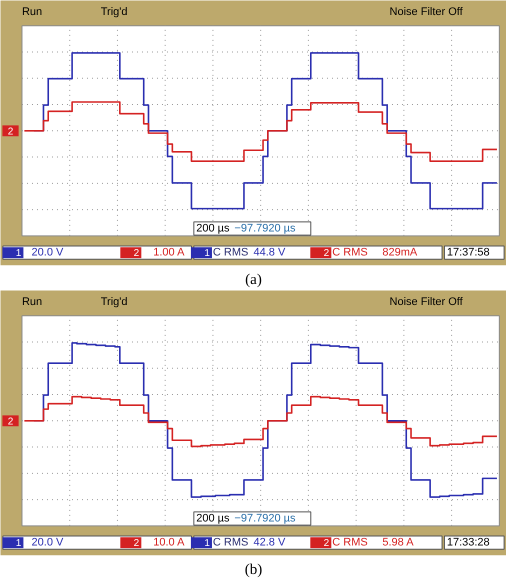  What do you see at coordinates (468, 252) in the screenshot?
I see `text: 17:37:58` at bounding box center [468, 252].